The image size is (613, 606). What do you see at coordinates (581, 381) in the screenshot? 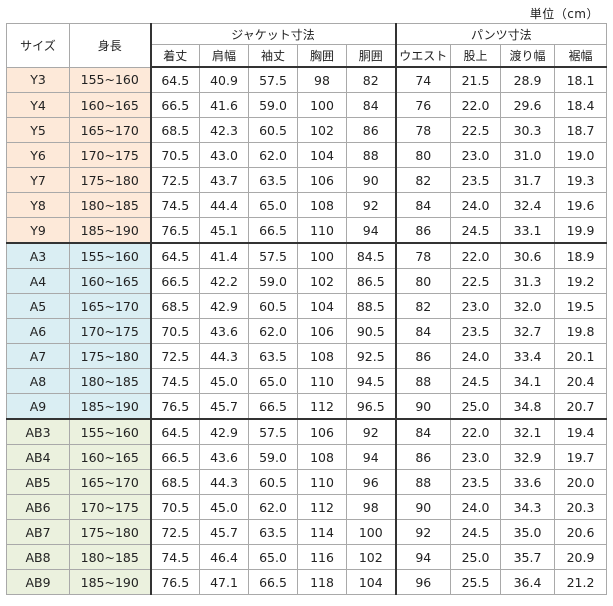
I see `hem-width-cell: 20.4` at bounding box center [581, 381].